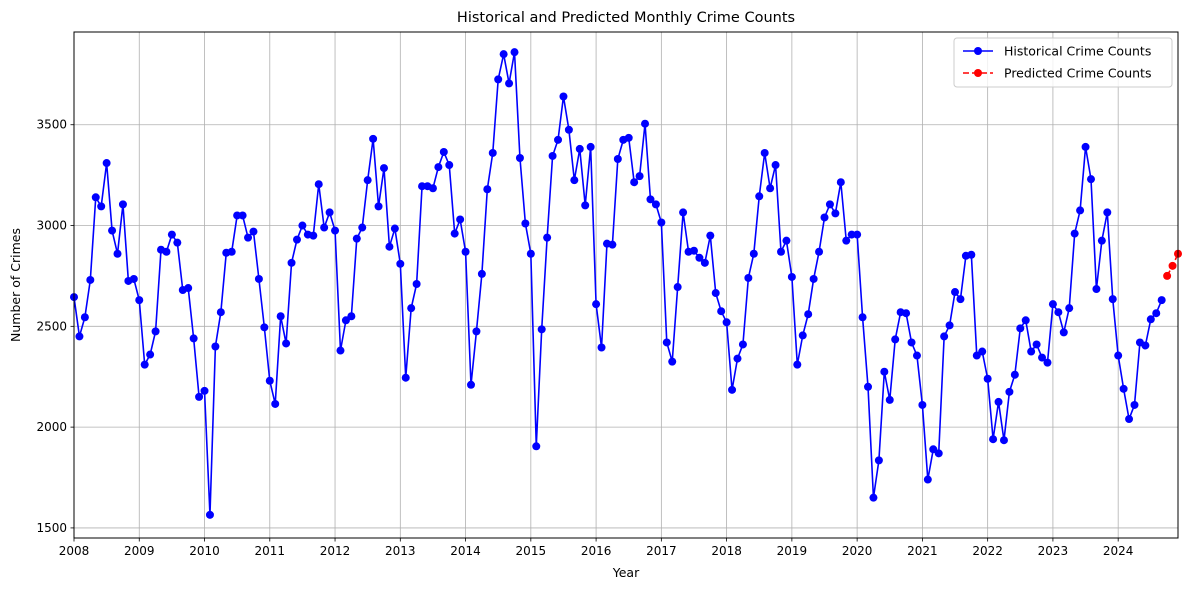 Image resolution: width=1189 pixels, height=594 pixels. I want to click on x-tick-label: 2013, so click(400, 551).